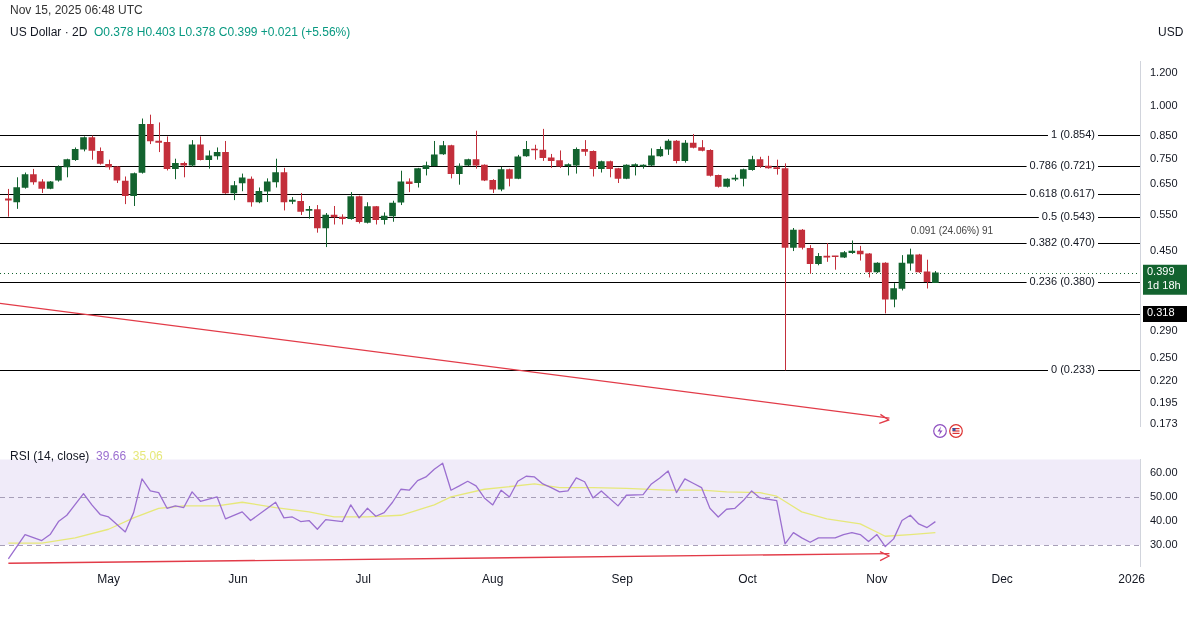  What do you see at coordinates (1164, 329) in the screenshot?
I see `y-tick-label: 0.290` at bounding box center [1164, 329].